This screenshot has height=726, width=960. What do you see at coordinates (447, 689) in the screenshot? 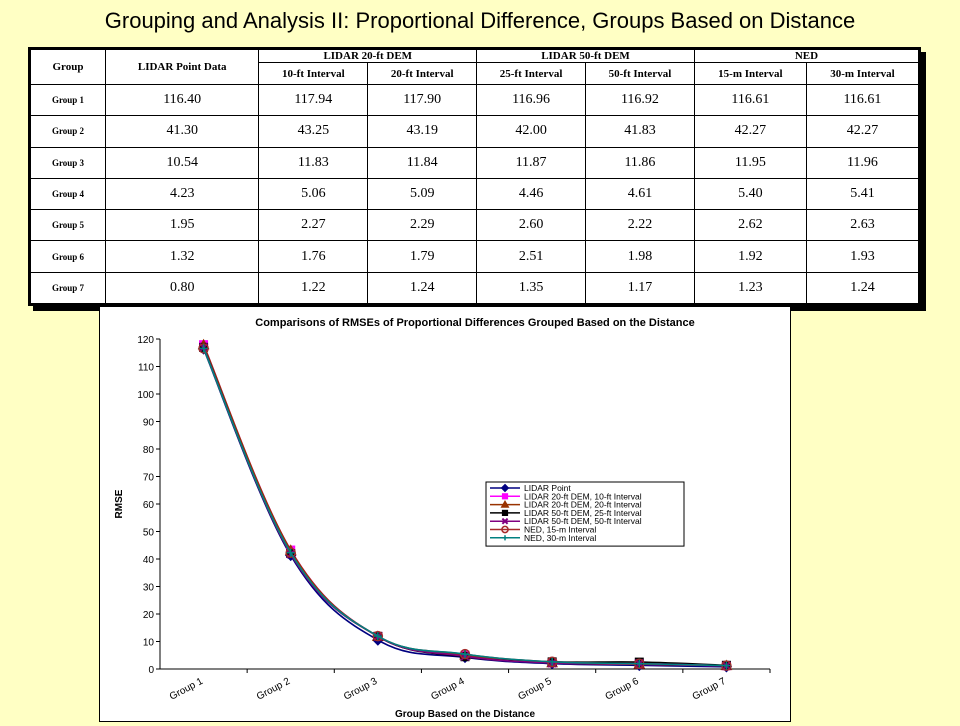
I see `x-tick-label: Group 4` at bounding box center [447, 689].